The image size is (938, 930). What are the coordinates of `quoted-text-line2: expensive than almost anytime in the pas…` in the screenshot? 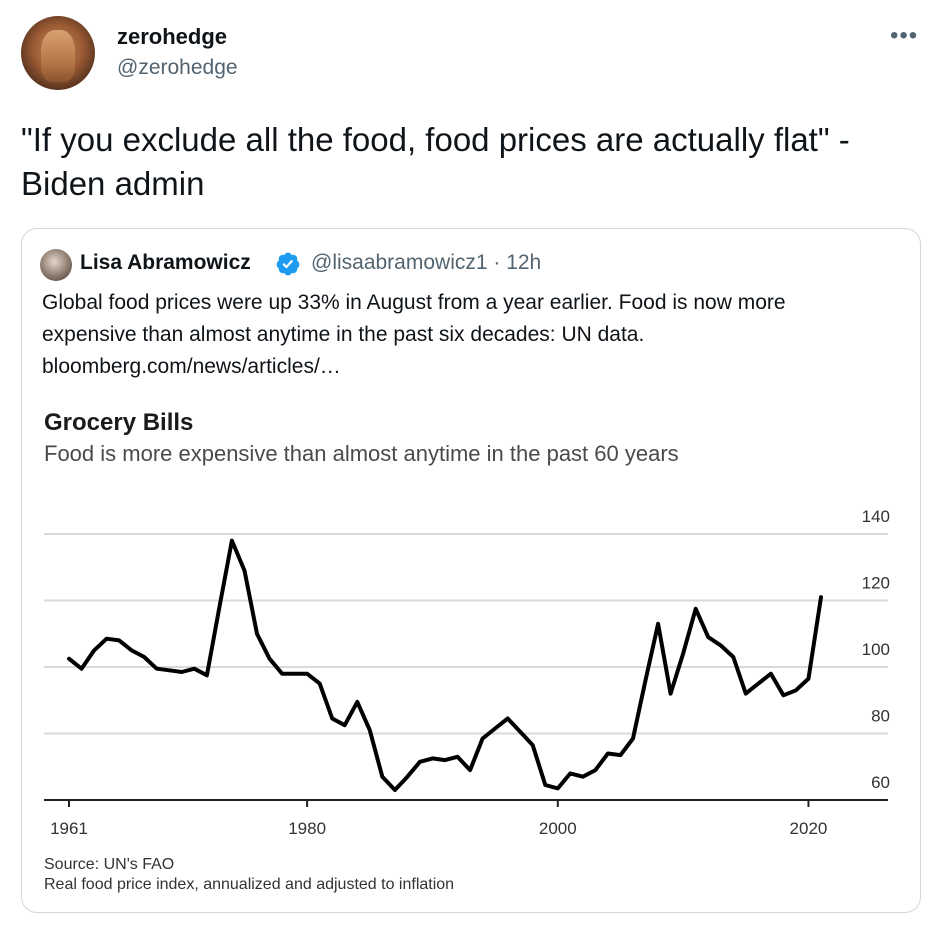 It's located at (343, 334).